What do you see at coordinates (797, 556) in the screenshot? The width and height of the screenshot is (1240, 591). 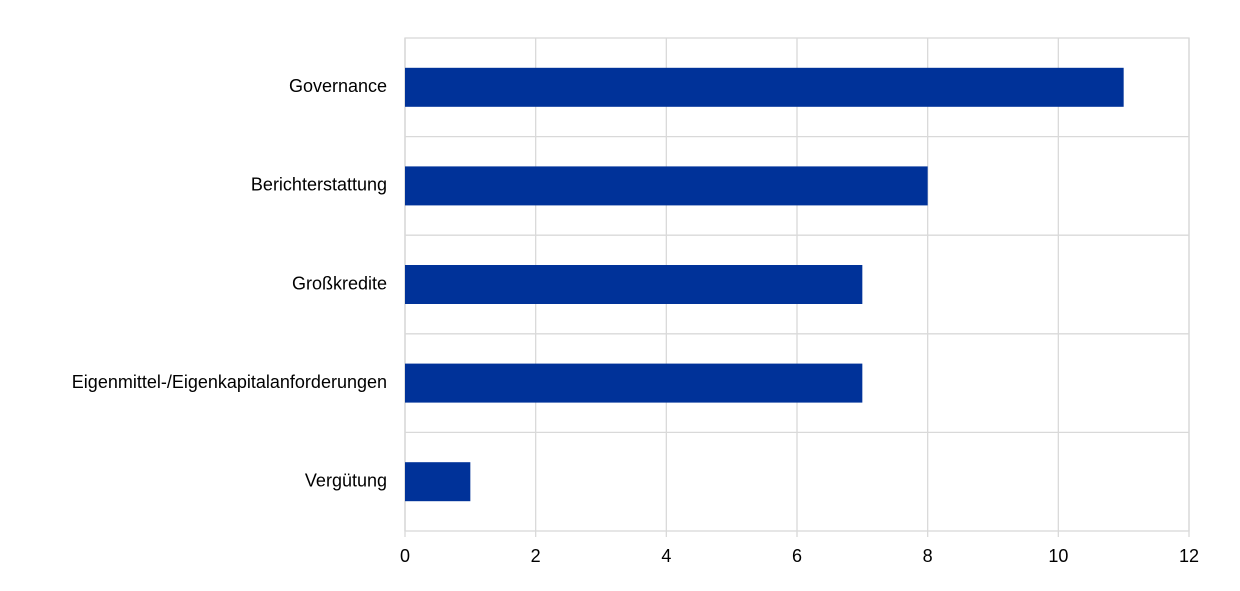 I see `x-tick-label: 6` at bounding box center [797, 556].